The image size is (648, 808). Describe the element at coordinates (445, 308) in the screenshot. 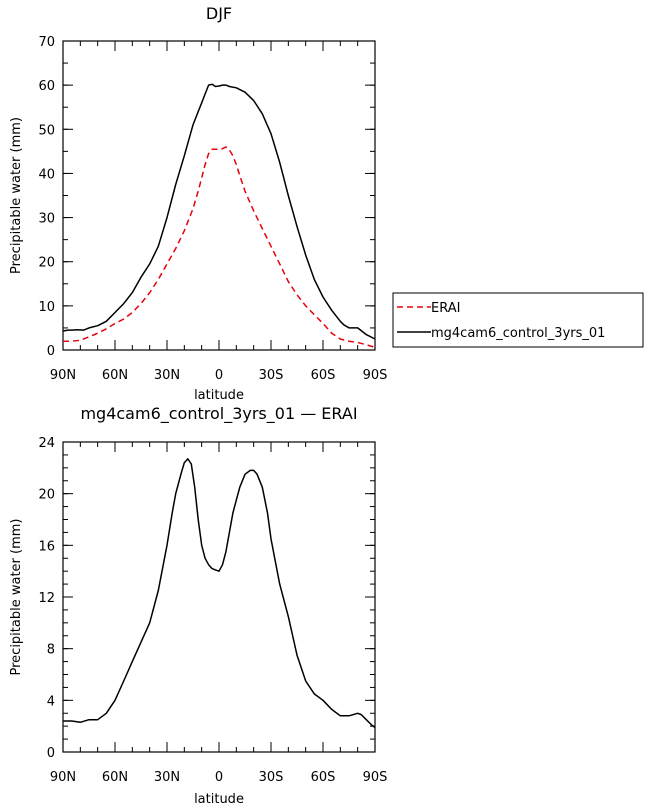

I see `legend-label: ERAI` at that location.